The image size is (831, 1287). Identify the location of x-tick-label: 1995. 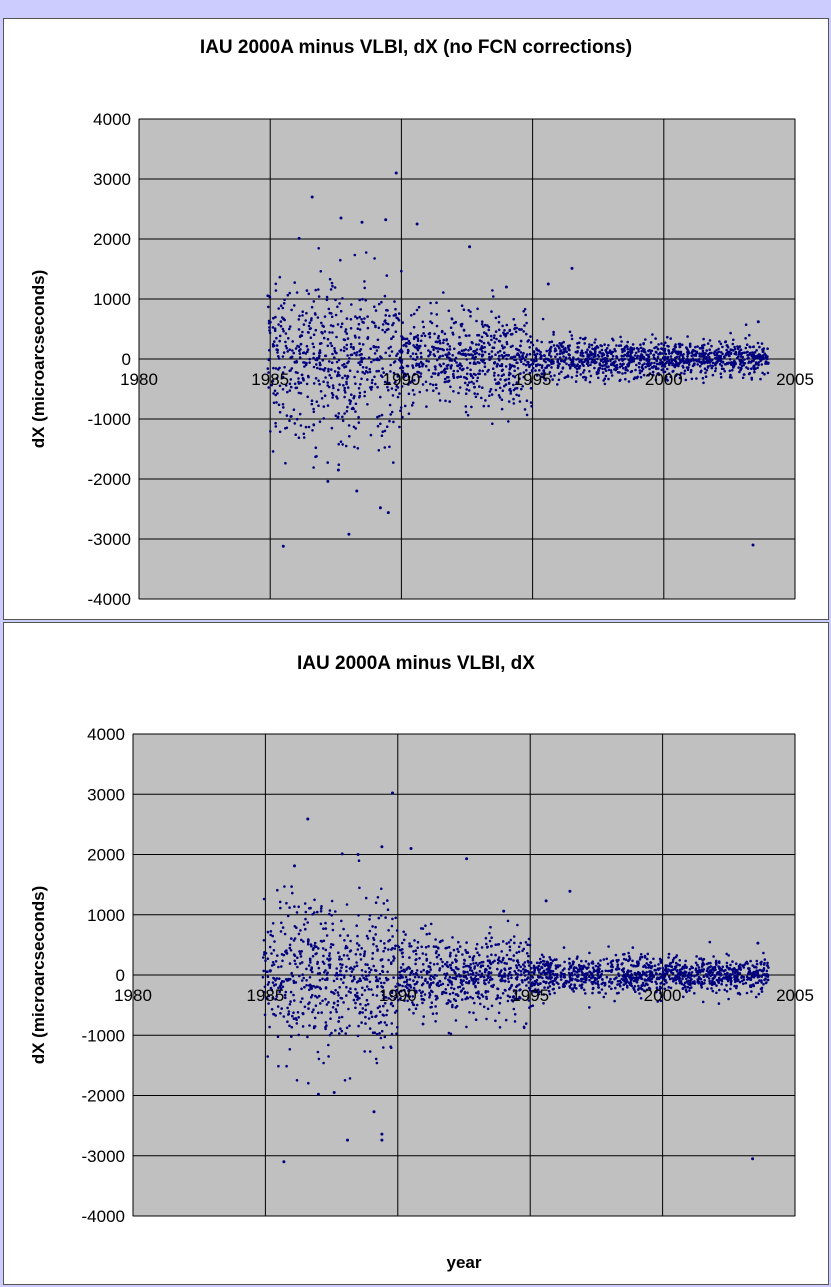
(533, 379).